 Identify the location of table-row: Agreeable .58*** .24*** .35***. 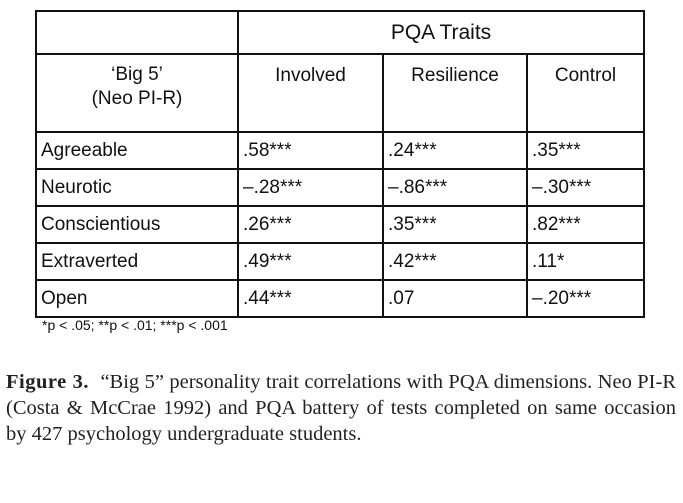
(340, 150).